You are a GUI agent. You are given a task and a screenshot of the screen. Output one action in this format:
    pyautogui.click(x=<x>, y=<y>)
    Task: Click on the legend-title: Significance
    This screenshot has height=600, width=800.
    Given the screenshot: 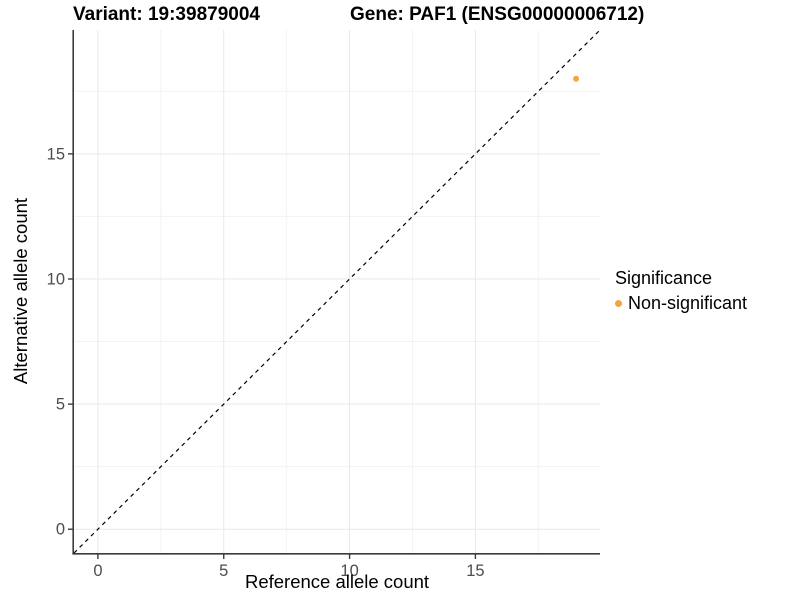 What is the action you would take?
    pyautogui.click(x=664, y=278)
    